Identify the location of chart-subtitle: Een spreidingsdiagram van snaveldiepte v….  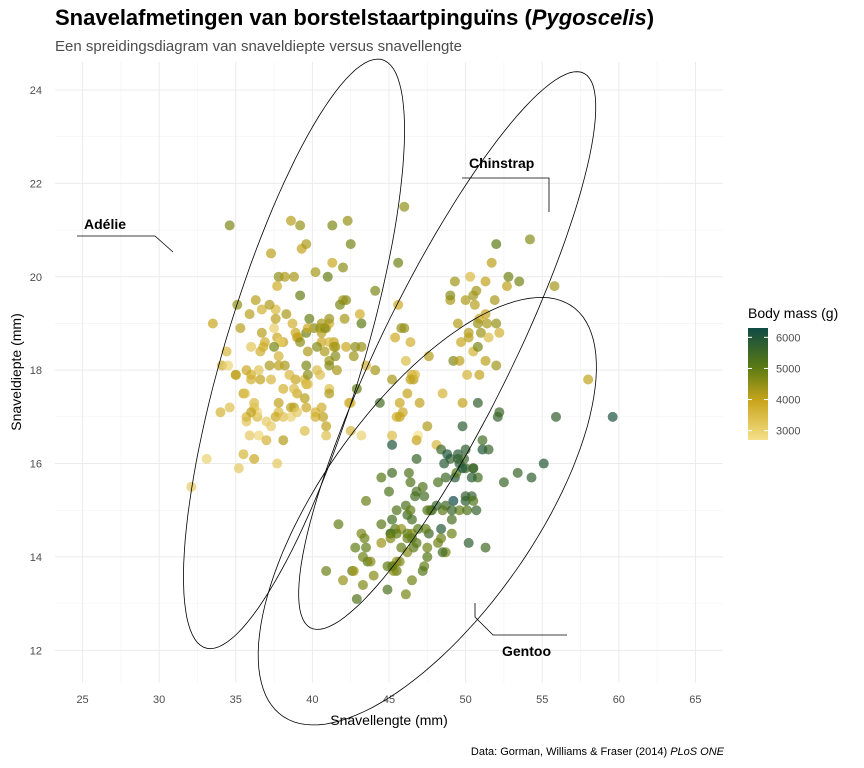
(258, 46).